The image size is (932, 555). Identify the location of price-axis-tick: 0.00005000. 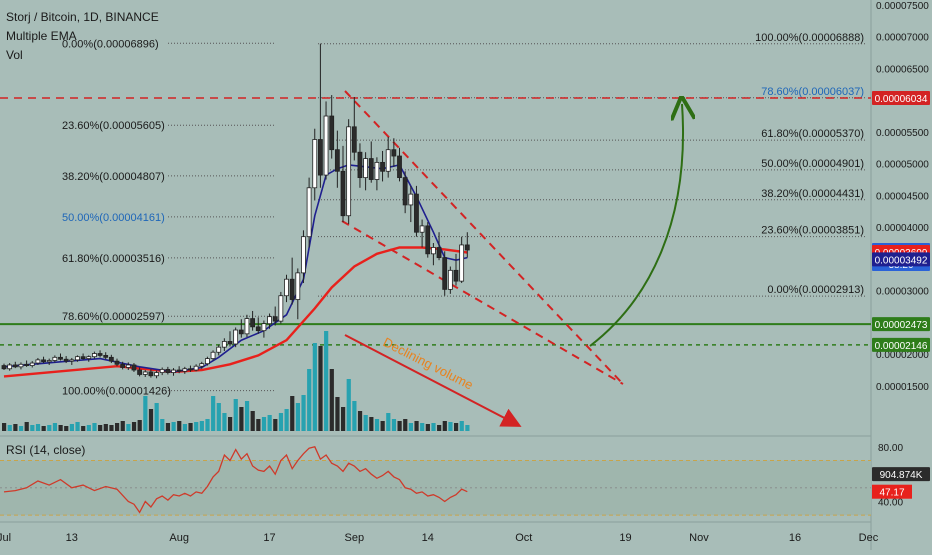
(902, 165).